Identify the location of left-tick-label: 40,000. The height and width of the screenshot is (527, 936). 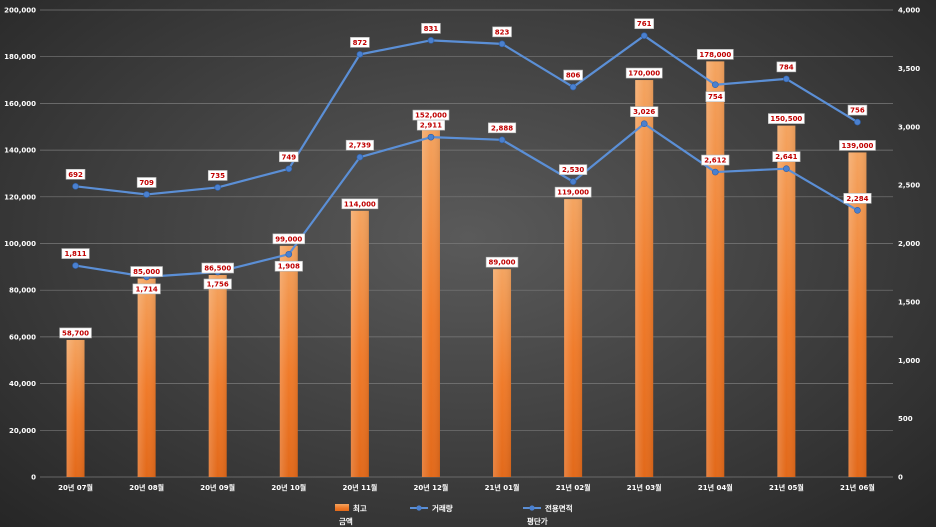
(22, 384).